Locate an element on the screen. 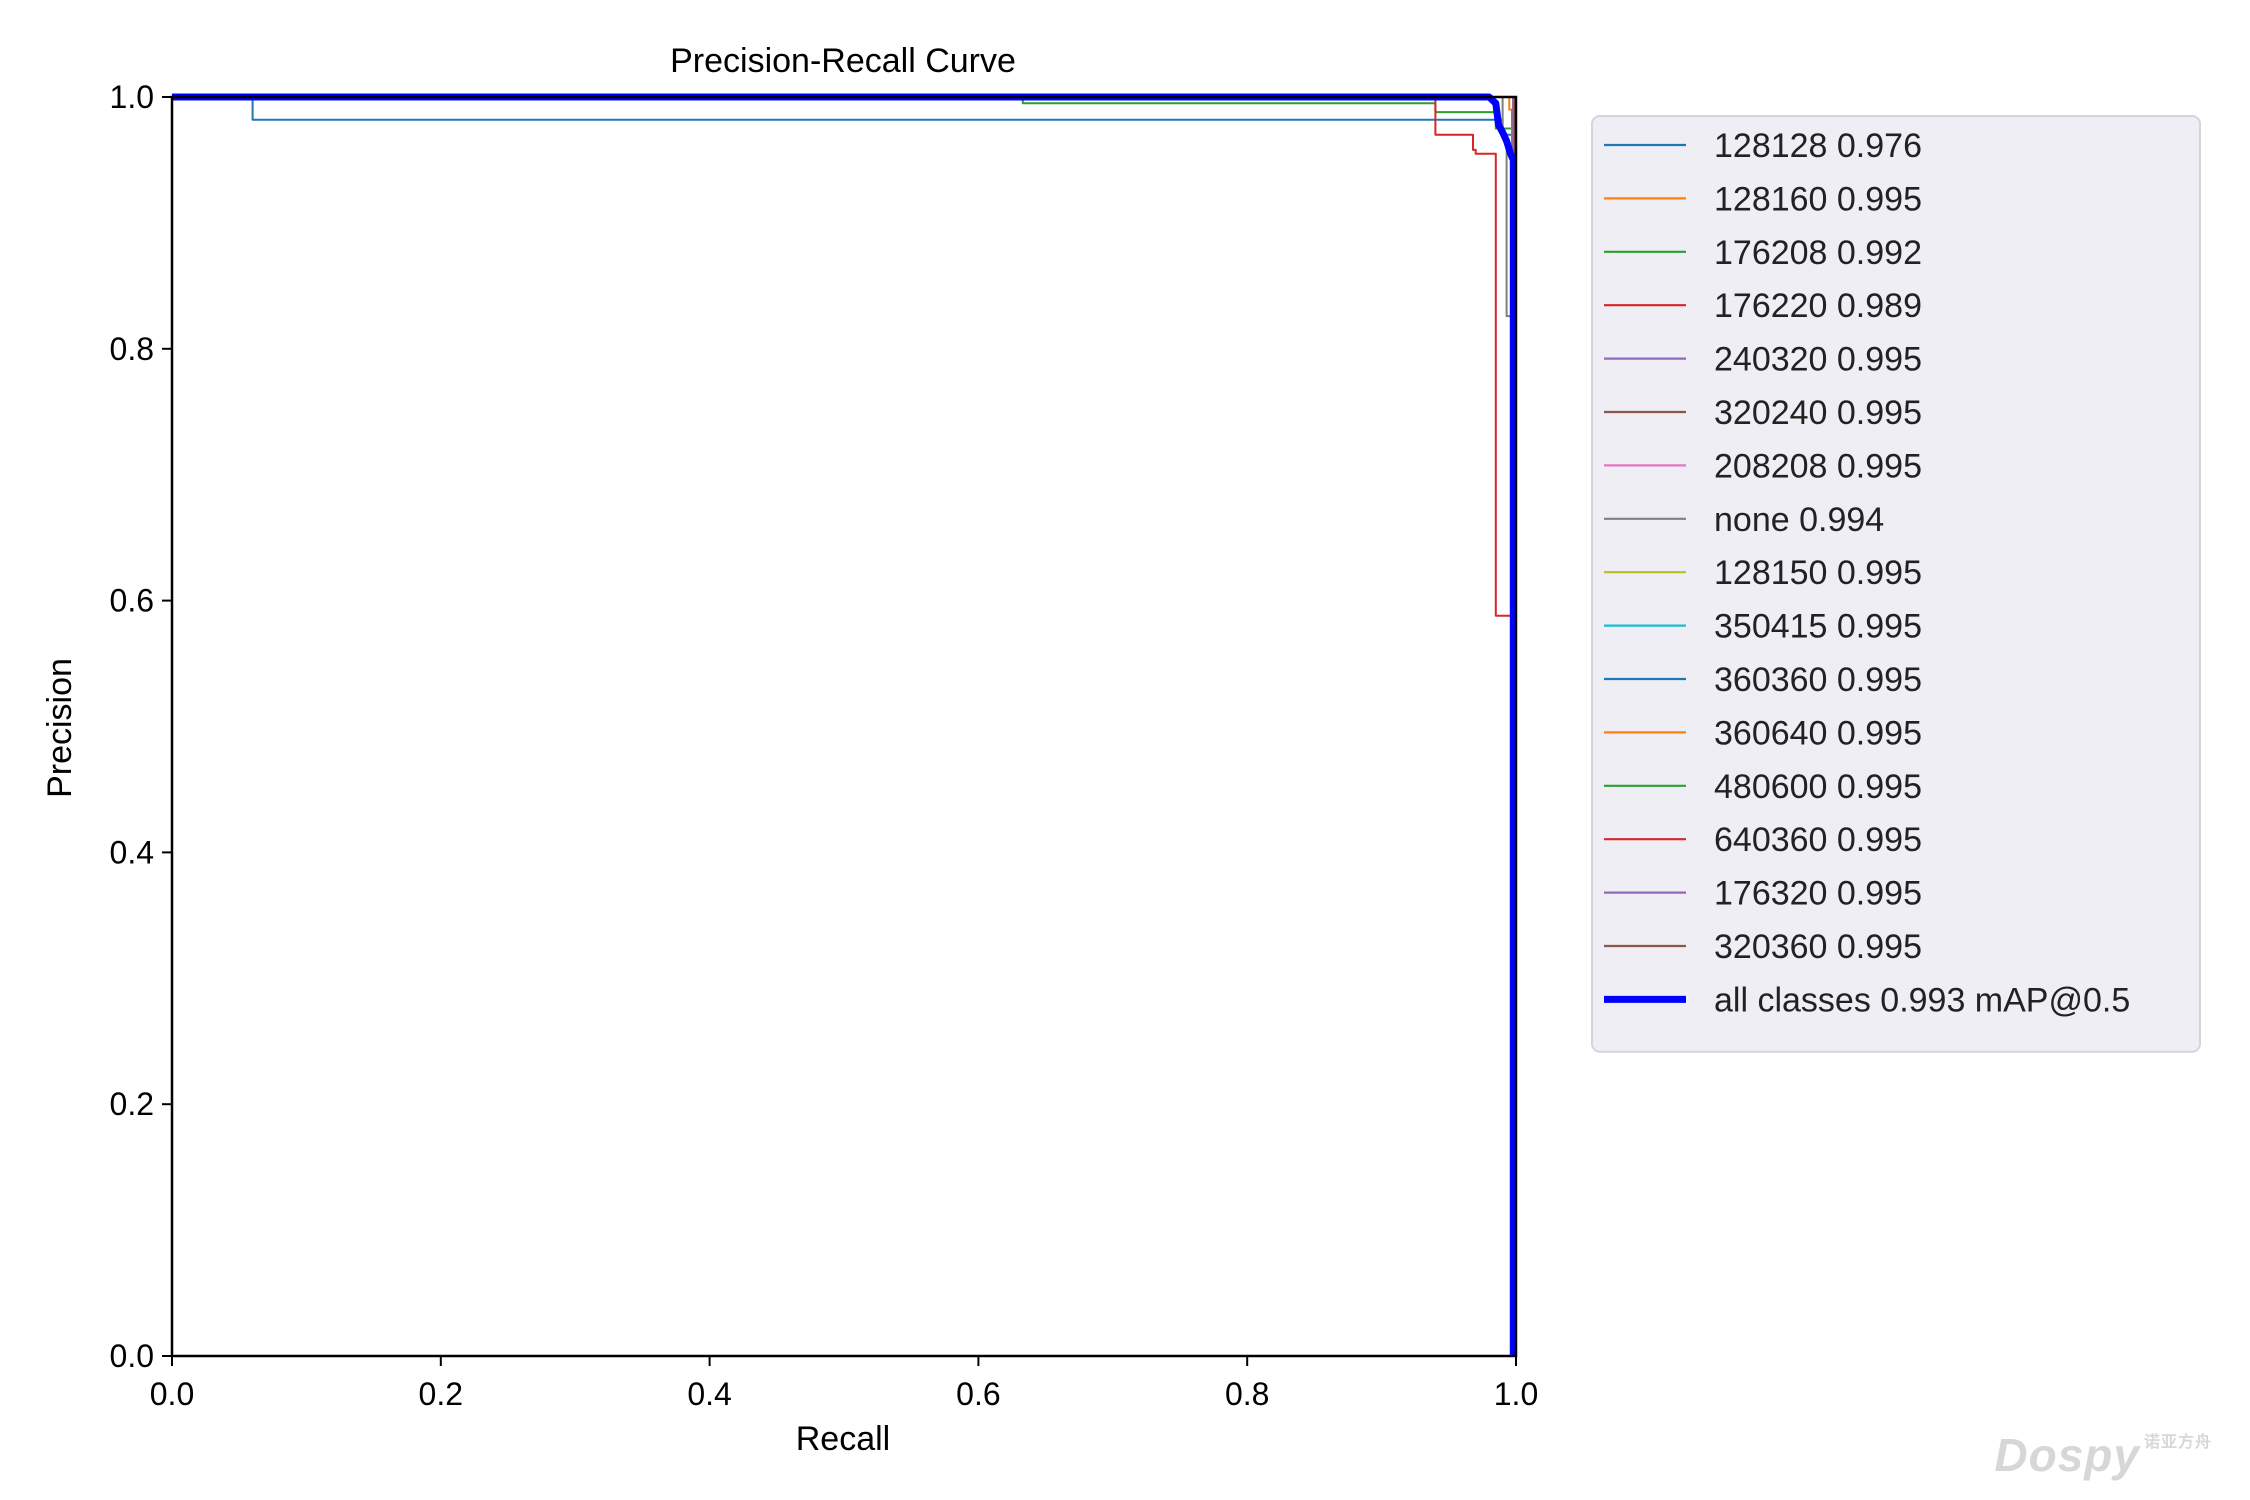 Image resolution: width=2250 pixels, height=1500 pixels. y-tick-label: 0.0 is located at coordinates (132, 1356).